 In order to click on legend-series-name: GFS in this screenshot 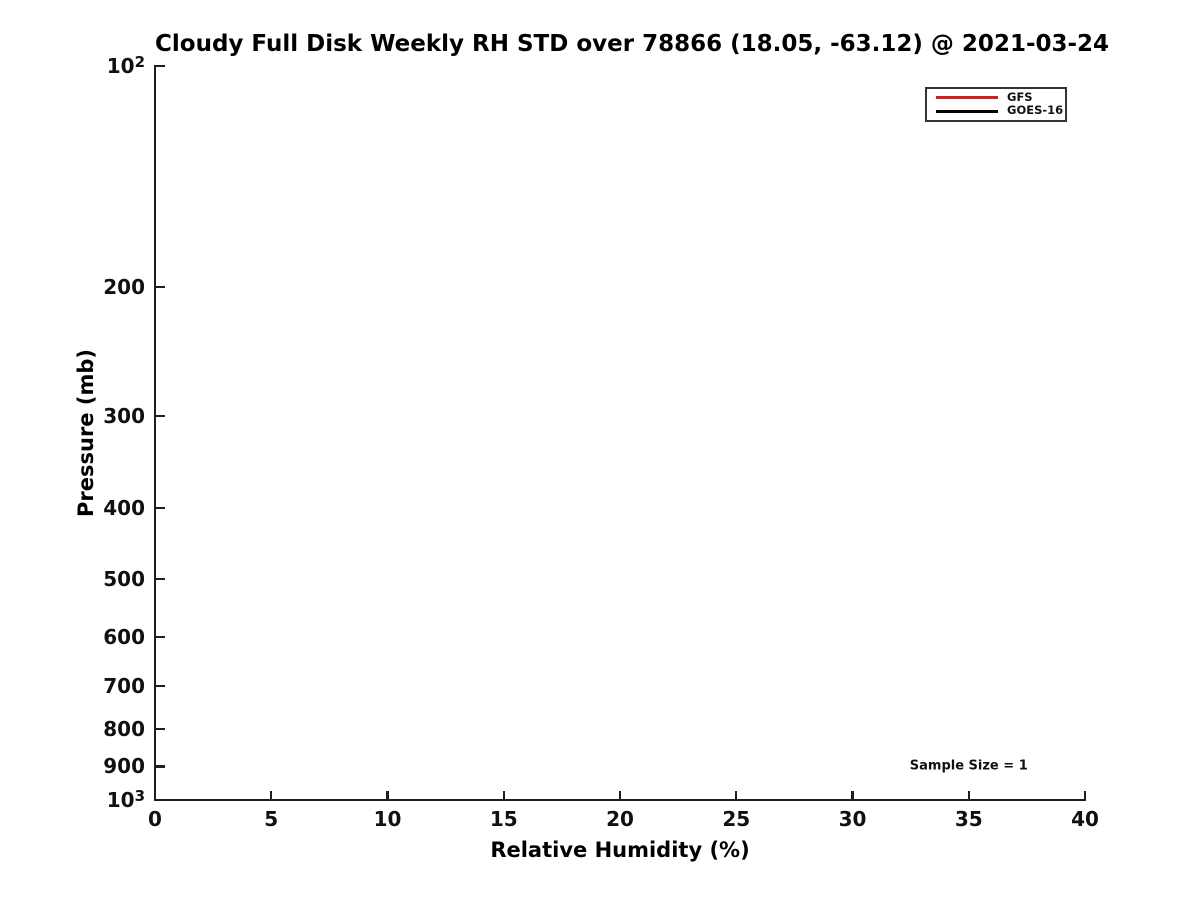, I will do `click(1020, 97)`.